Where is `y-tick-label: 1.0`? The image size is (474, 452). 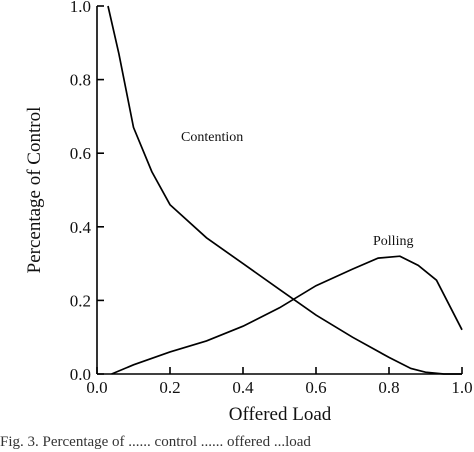 y-tick-label: 1.0 is located at coordinates (80, 8).